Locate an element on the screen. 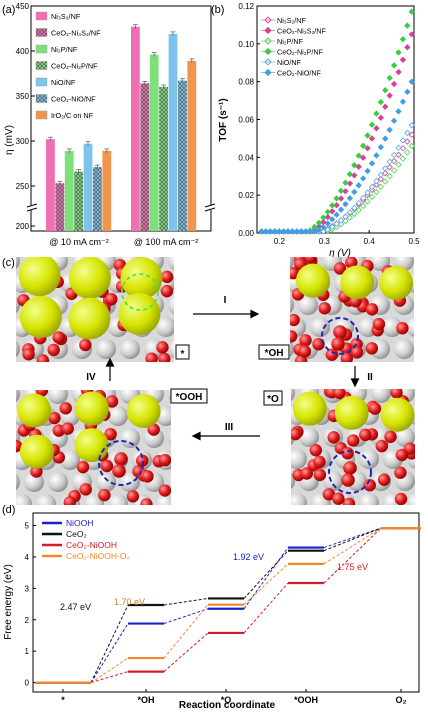  y-tick-label-d: 4 is located at coordinates (27, 557).